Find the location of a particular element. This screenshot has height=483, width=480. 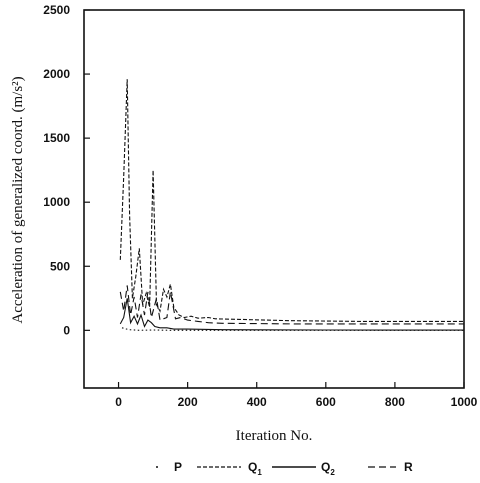

y-tick-label: 2000 is located at coordinates (56, 74).